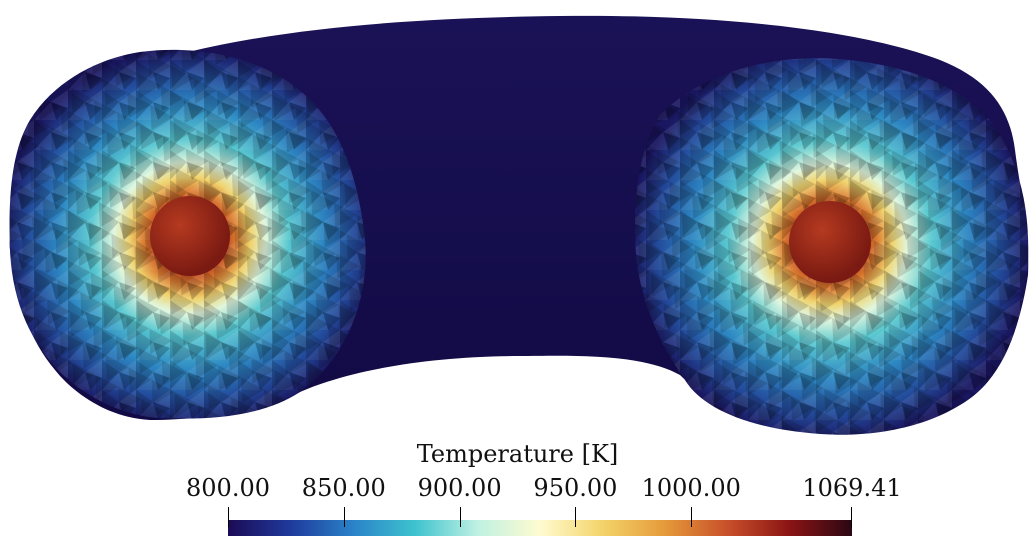 This screenshot has height=548, width=1035. I want to click on colorbar-gradient, so click(540, 528).